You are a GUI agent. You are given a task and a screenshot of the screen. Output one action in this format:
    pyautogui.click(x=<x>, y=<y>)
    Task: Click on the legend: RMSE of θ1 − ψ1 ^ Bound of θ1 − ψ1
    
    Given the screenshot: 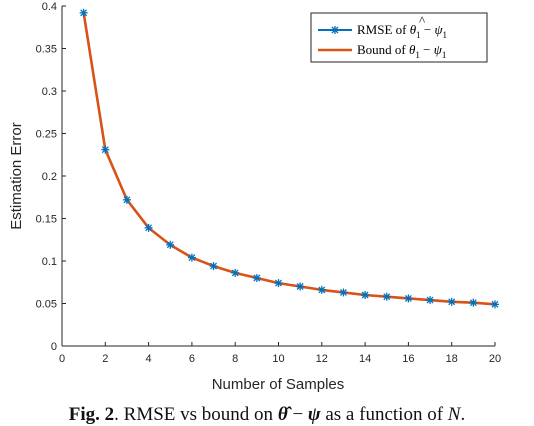 What is the action you would take?
    pyautogui.click(x=399, y=37)
    